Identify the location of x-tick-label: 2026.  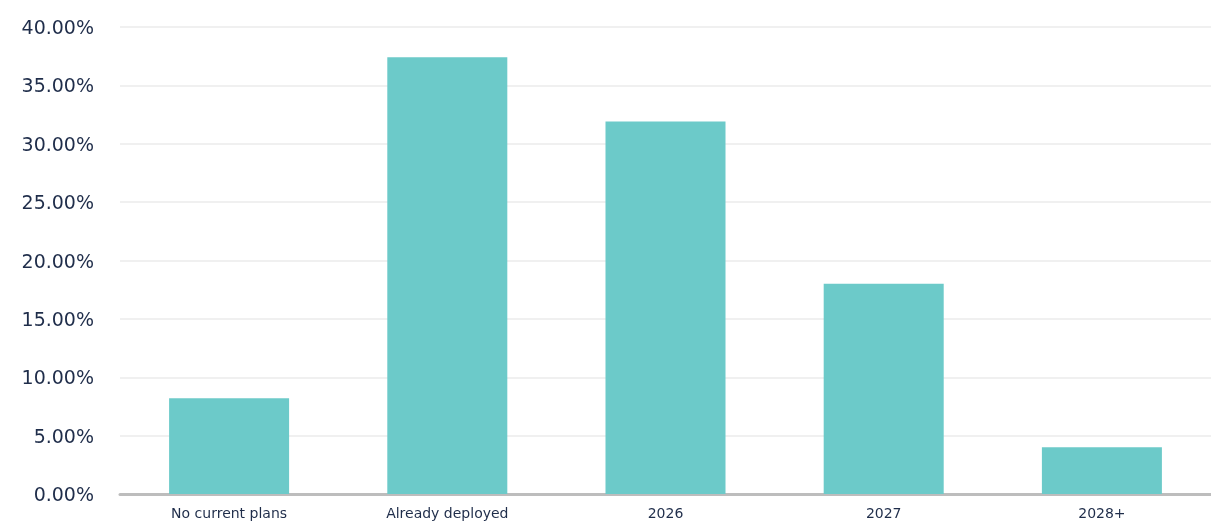
(665, 513).